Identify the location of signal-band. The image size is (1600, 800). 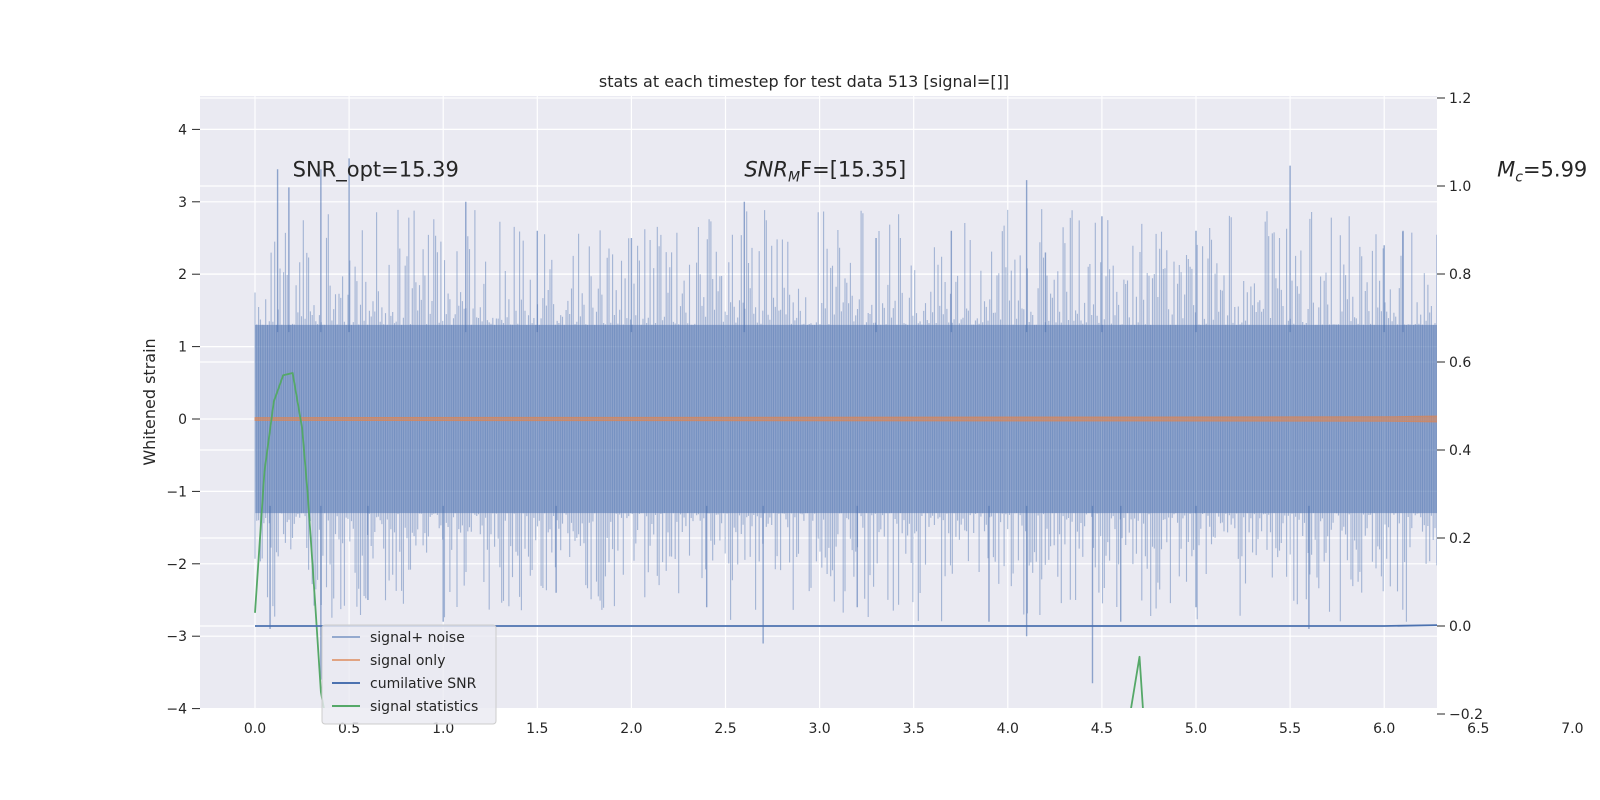
(845, 419).